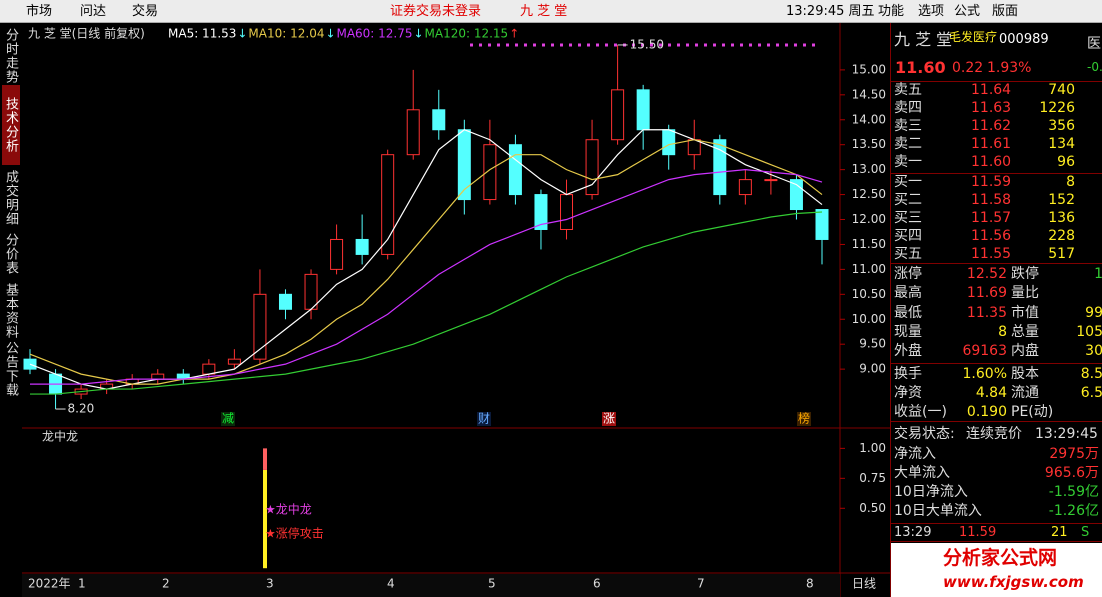 This screenshot has width=1102, height=597. What do you see at coordinates (1025, 373) in the screenshot?
I see `stat-label: 股本` at bounding box center [1025, 373].